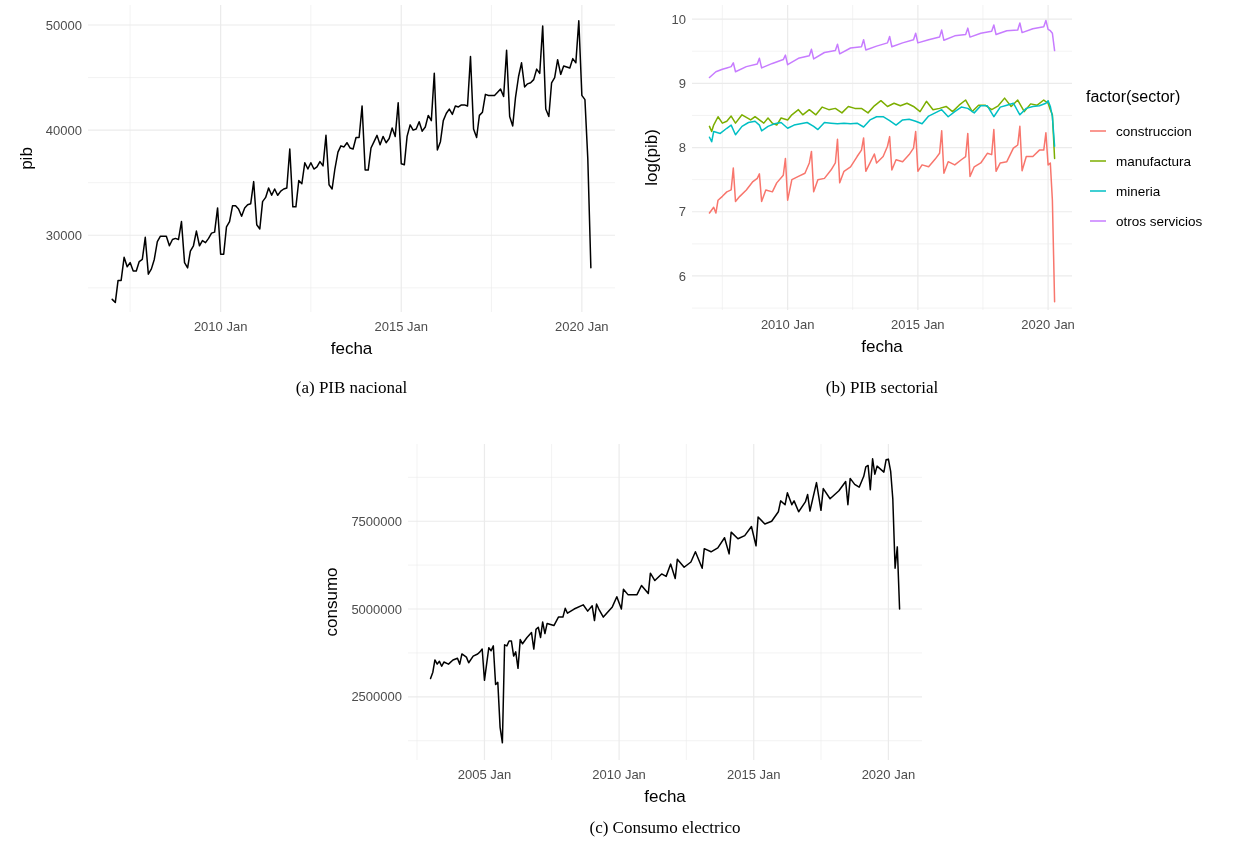 This screenshot has width=1247, height=846. What do you see at coordinates (1159, 221) in the screenshot?
I see `legend-label: otros servicios` at bounding box center [1159, 221].